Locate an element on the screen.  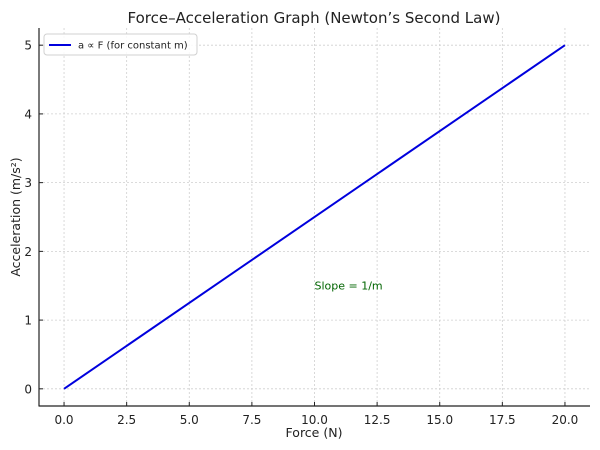
x-tick-label: 0.0 is located at coordinates (63, 420).